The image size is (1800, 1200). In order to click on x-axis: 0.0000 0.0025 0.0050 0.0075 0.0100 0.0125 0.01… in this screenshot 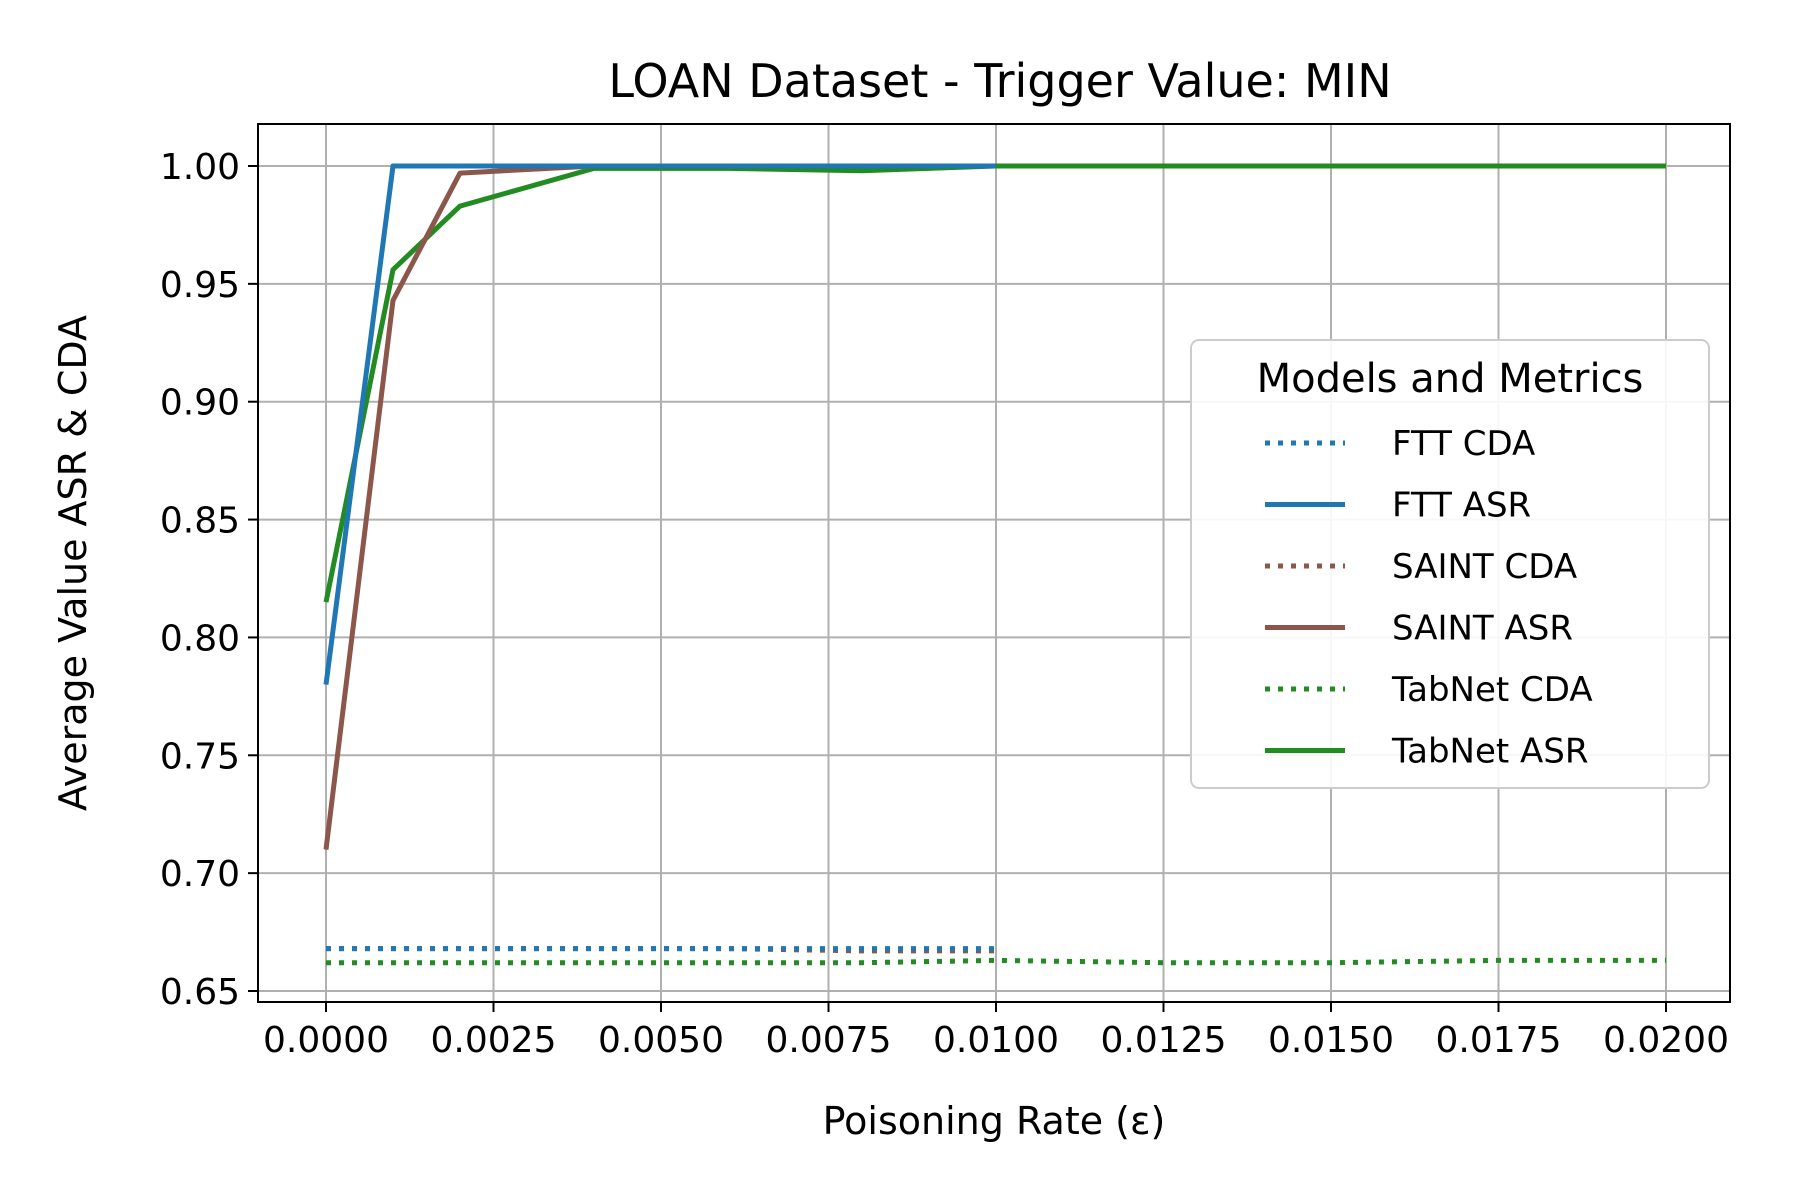, I will do `click(996, 1031)`.